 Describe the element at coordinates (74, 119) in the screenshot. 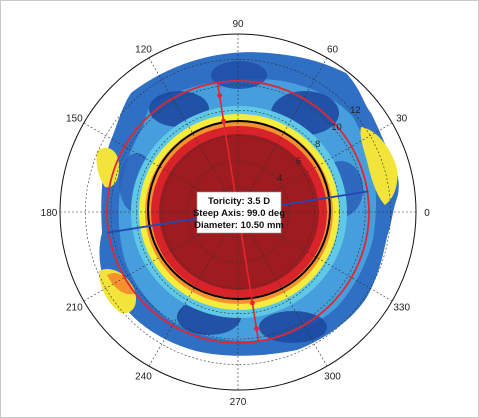

I see `angle-tick-label: 150` at that location.